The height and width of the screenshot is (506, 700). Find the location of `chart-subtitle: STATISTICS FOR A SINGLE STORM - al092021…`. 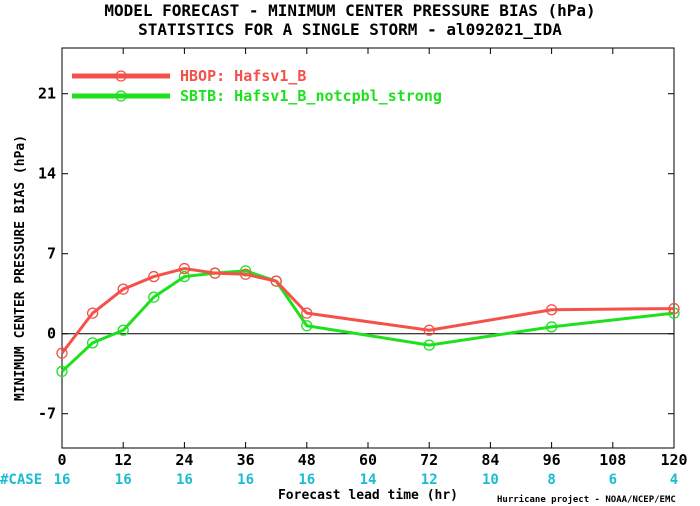

chart-subtitle: STATISTICS FOR A SINGLE STORM - al092021… is located at coordinates (350, 29).